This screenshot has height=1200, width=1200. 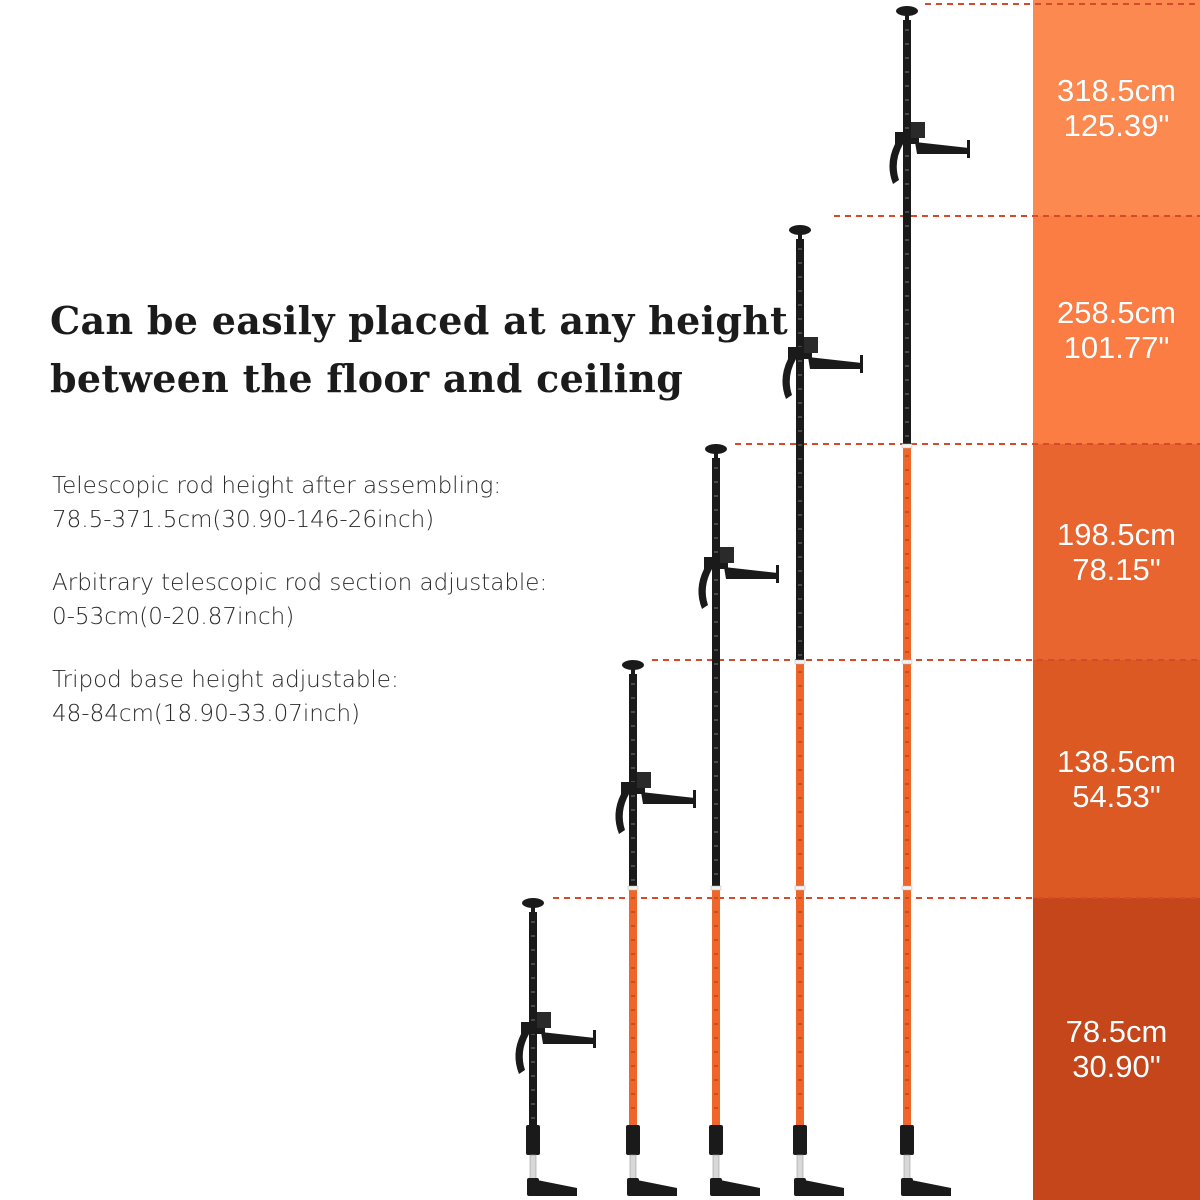 What do you see at coordinates (1116, 534) in the screenshot?
I see `height-cm: 198.5cm` at bounding box center [1116, 534].